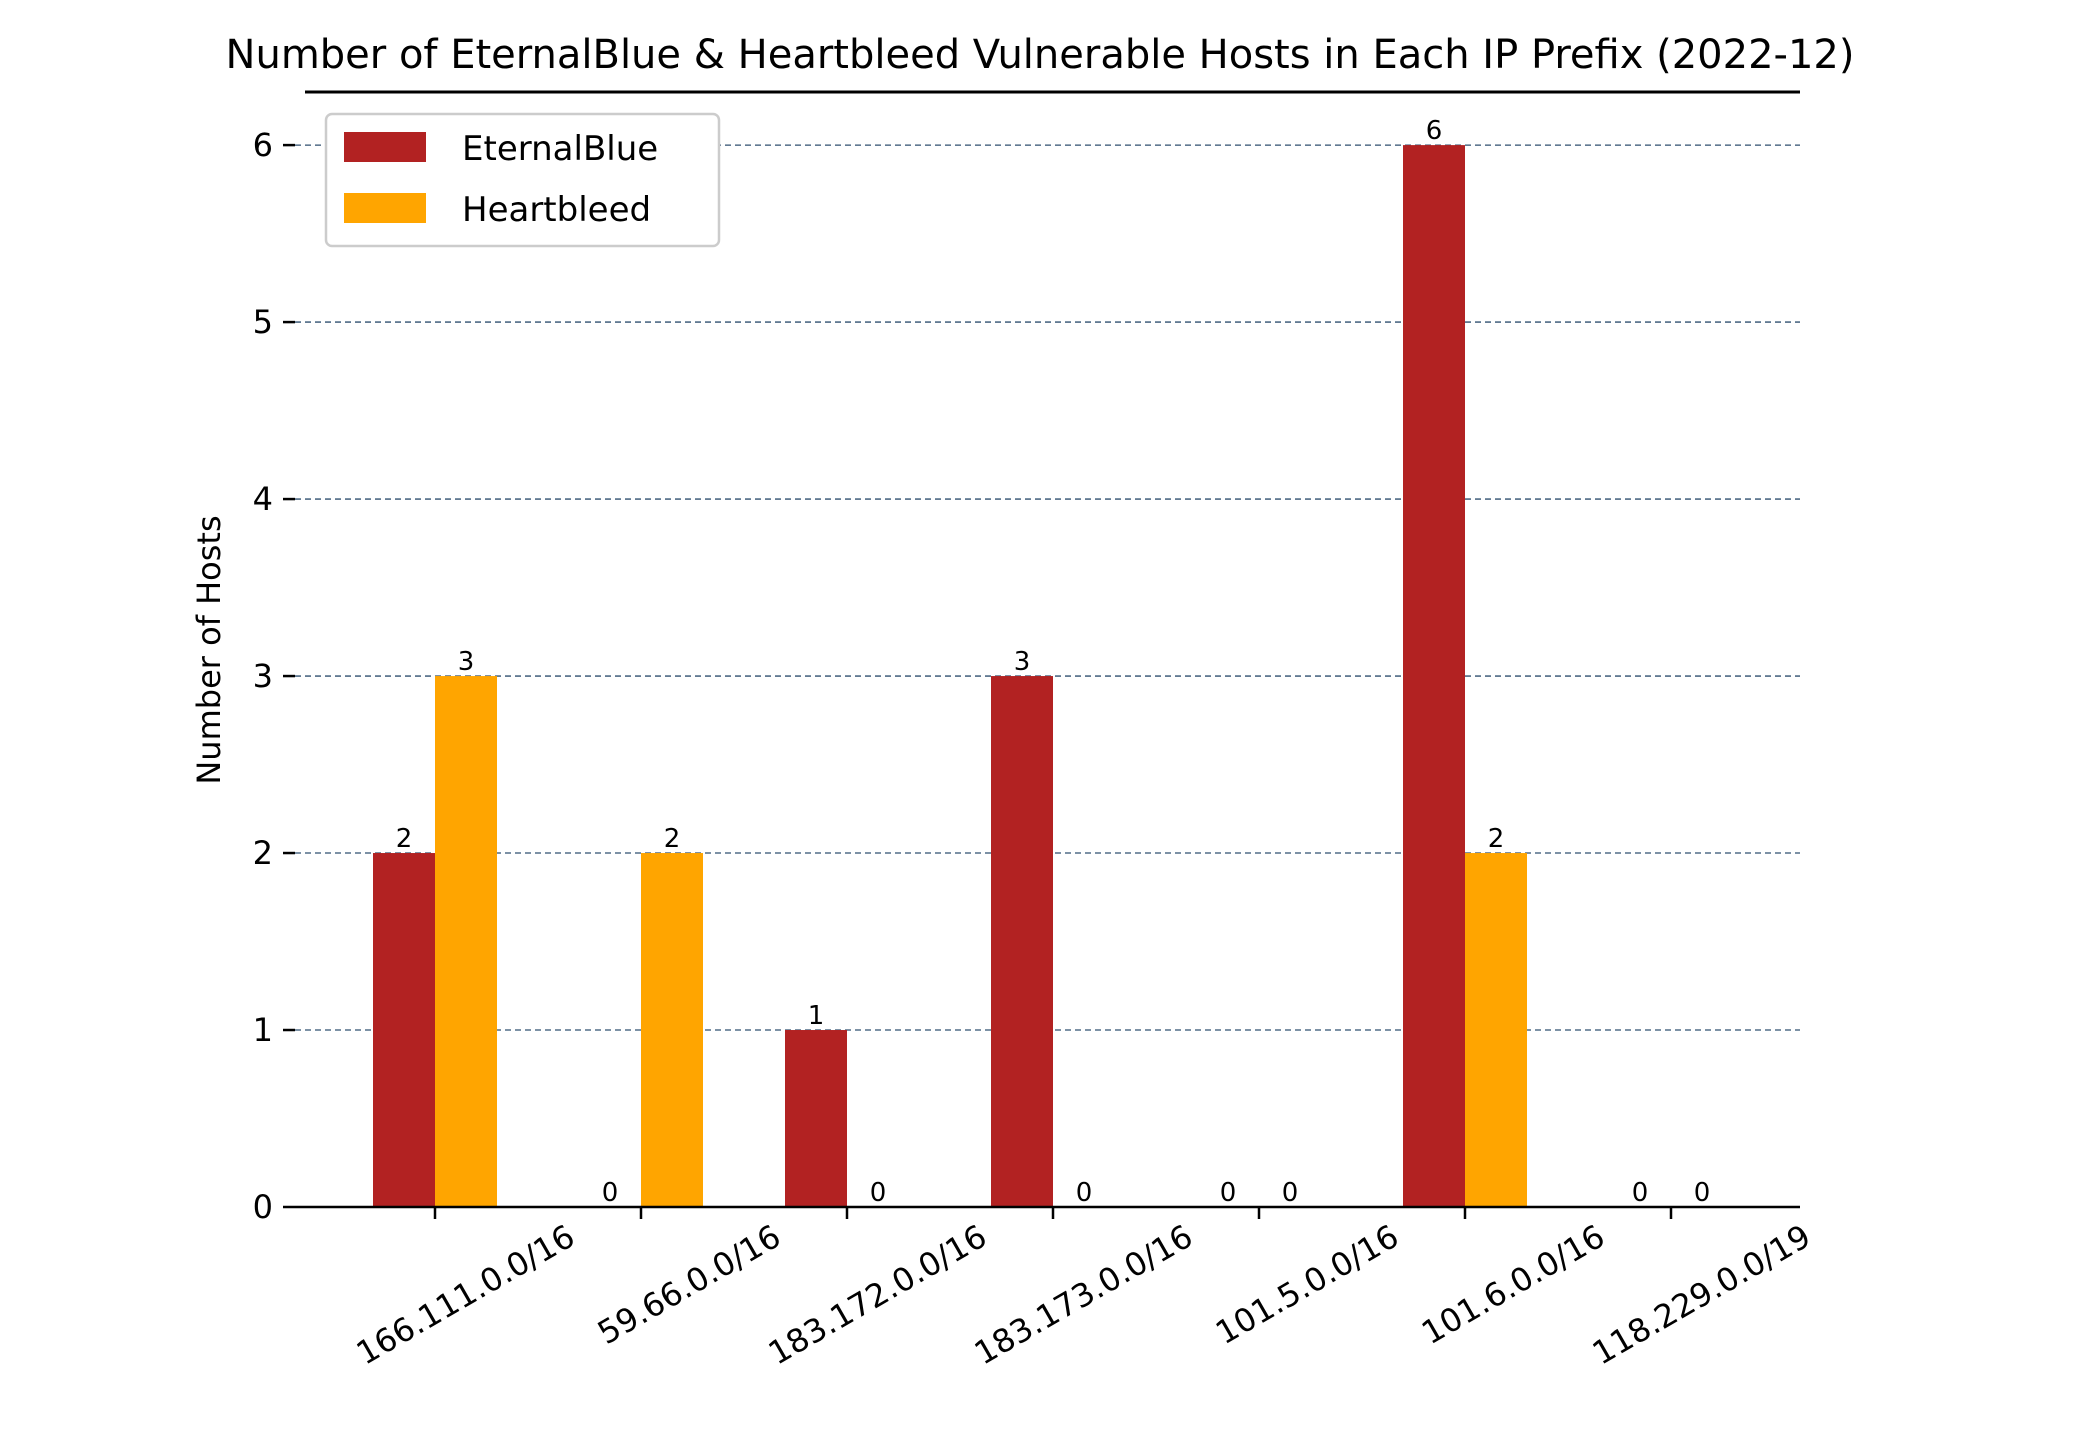 This screenshot has width=2097, height=1454. Describe the element at coordinates (263, 322) in the screenshot. I see `y-tick-label: 5` at that location.